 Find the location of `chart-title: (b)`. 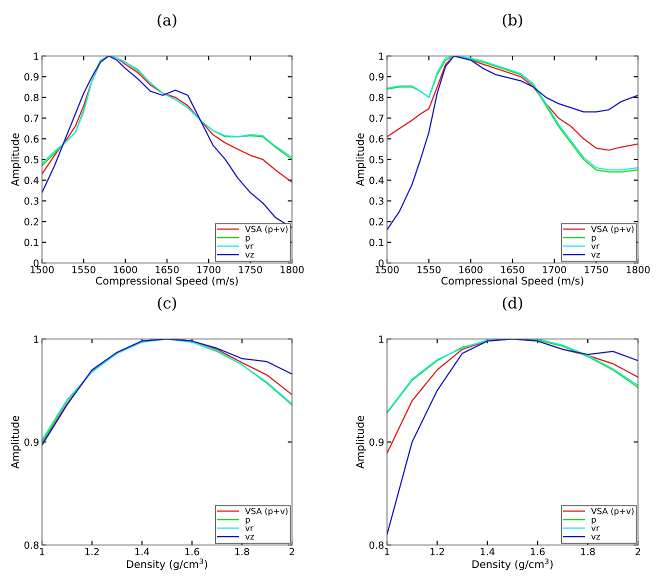

chart-title: (b) is located at coordinates (512, 21).